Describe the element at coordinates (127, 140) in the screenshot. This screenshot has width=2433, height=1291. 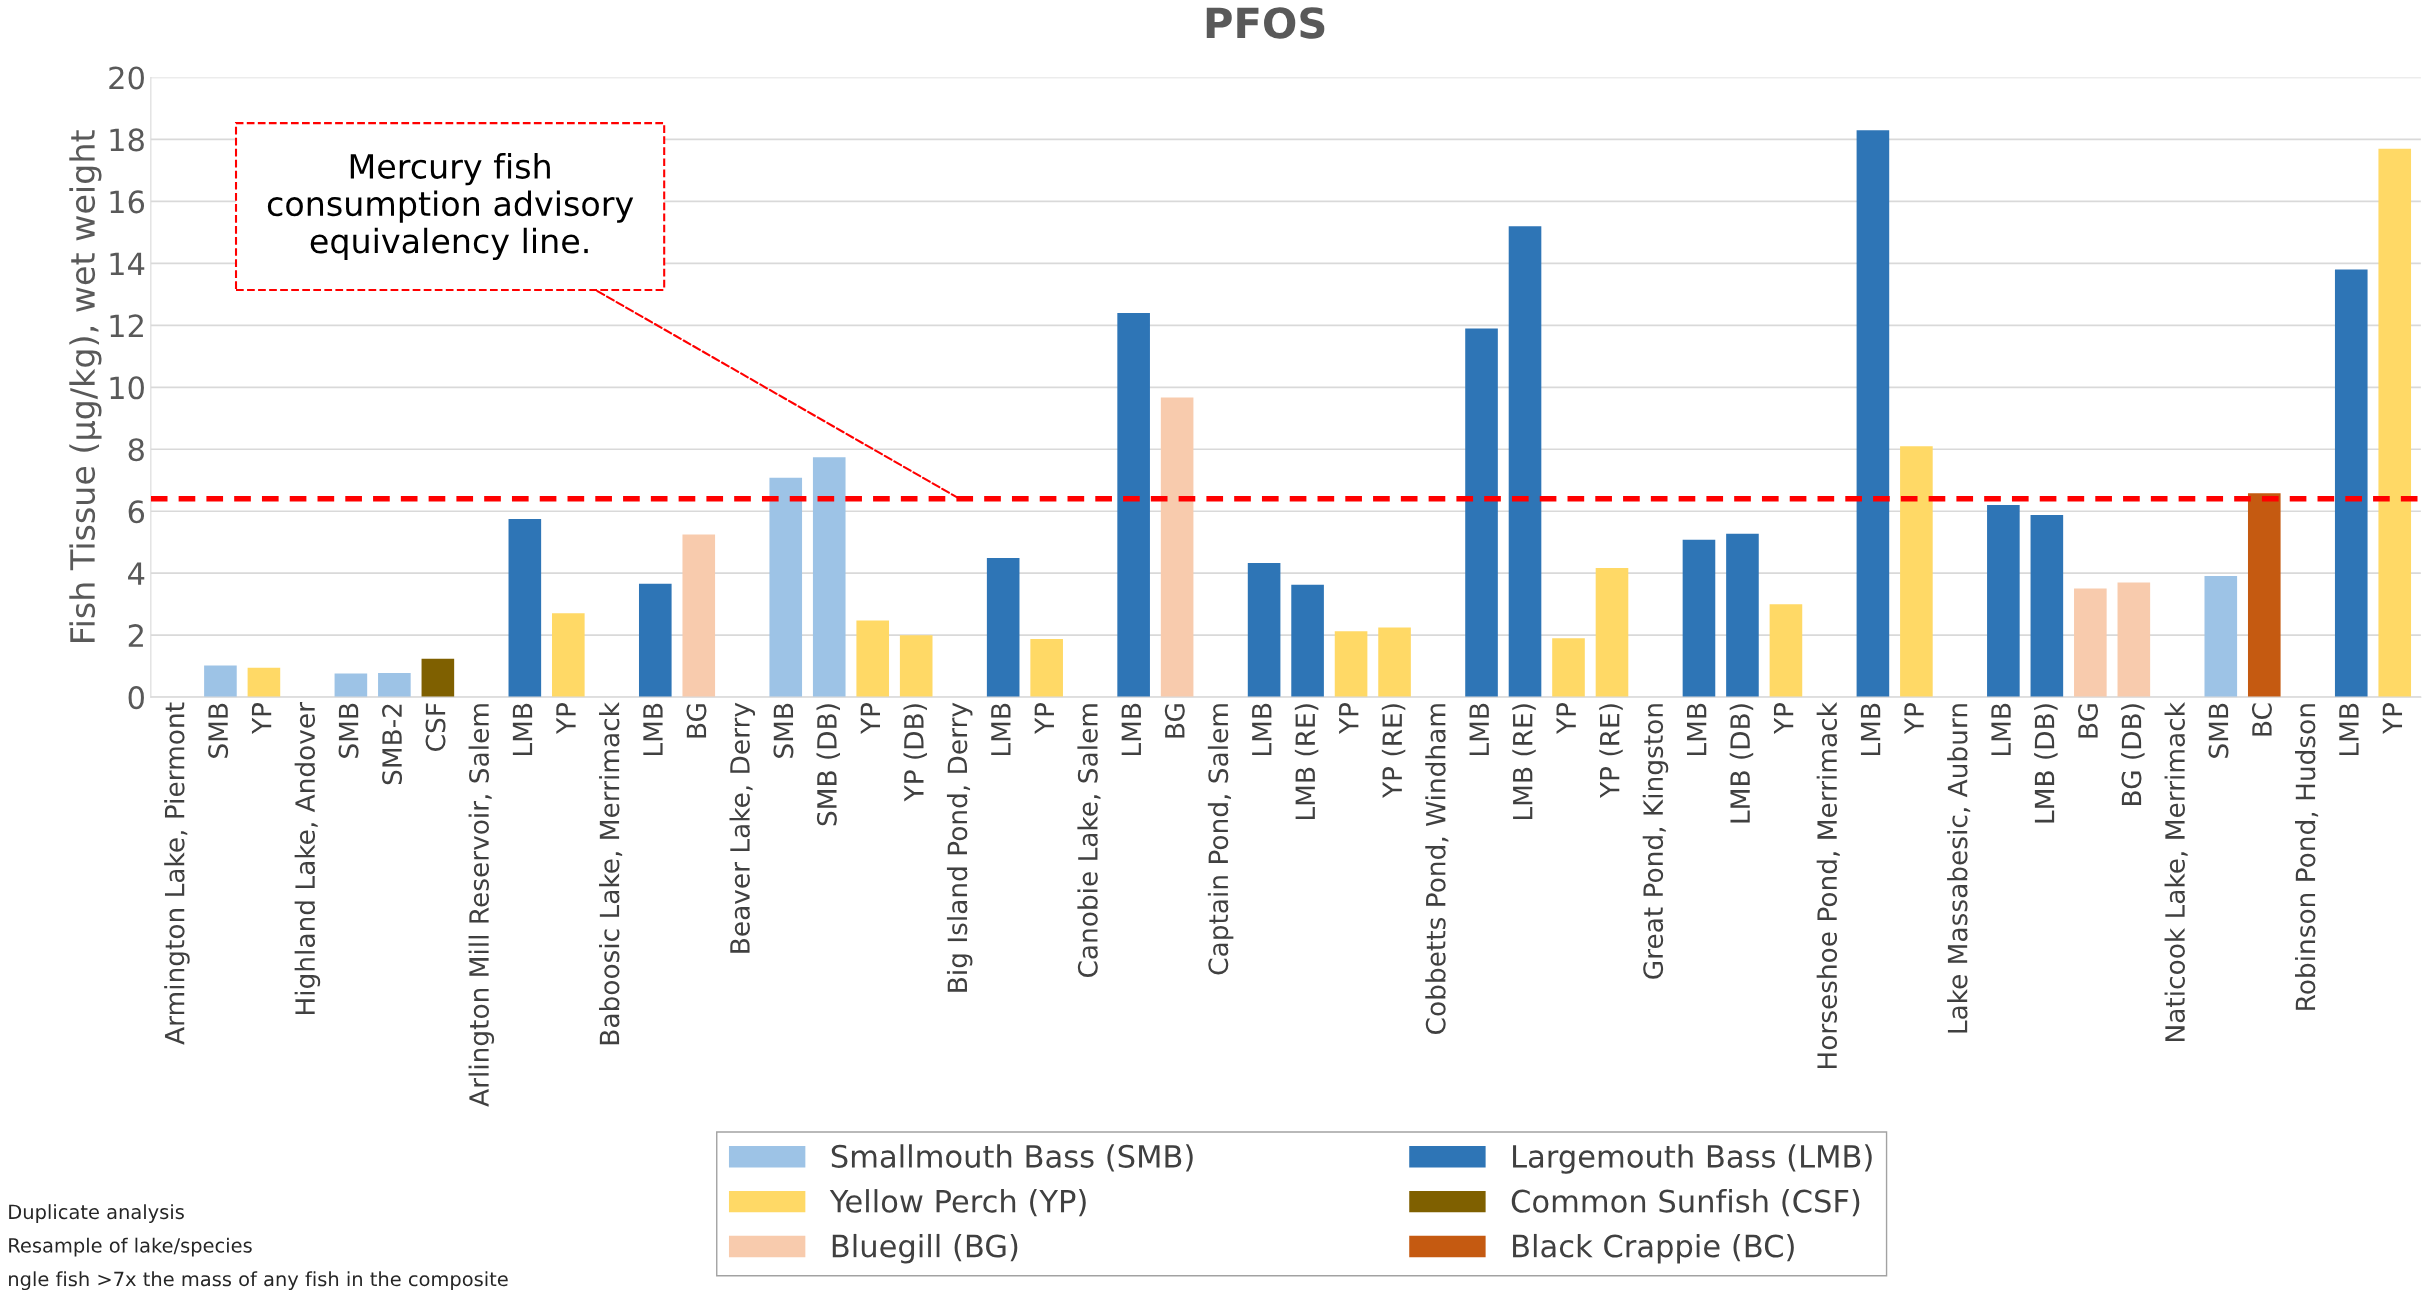
I see `y-tick-label: 18` at that location.